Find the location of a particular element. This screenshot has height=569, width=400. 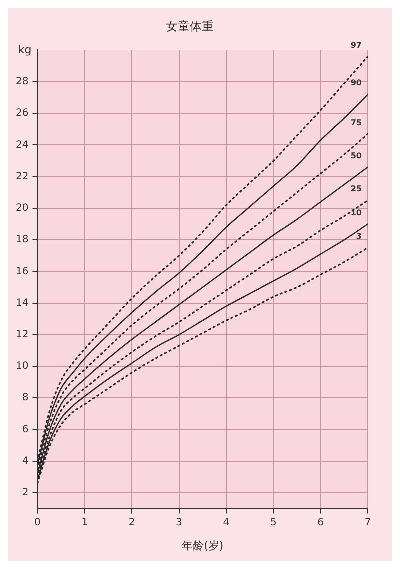

y-tick-label: 4 is located at coordinates (25, 461).